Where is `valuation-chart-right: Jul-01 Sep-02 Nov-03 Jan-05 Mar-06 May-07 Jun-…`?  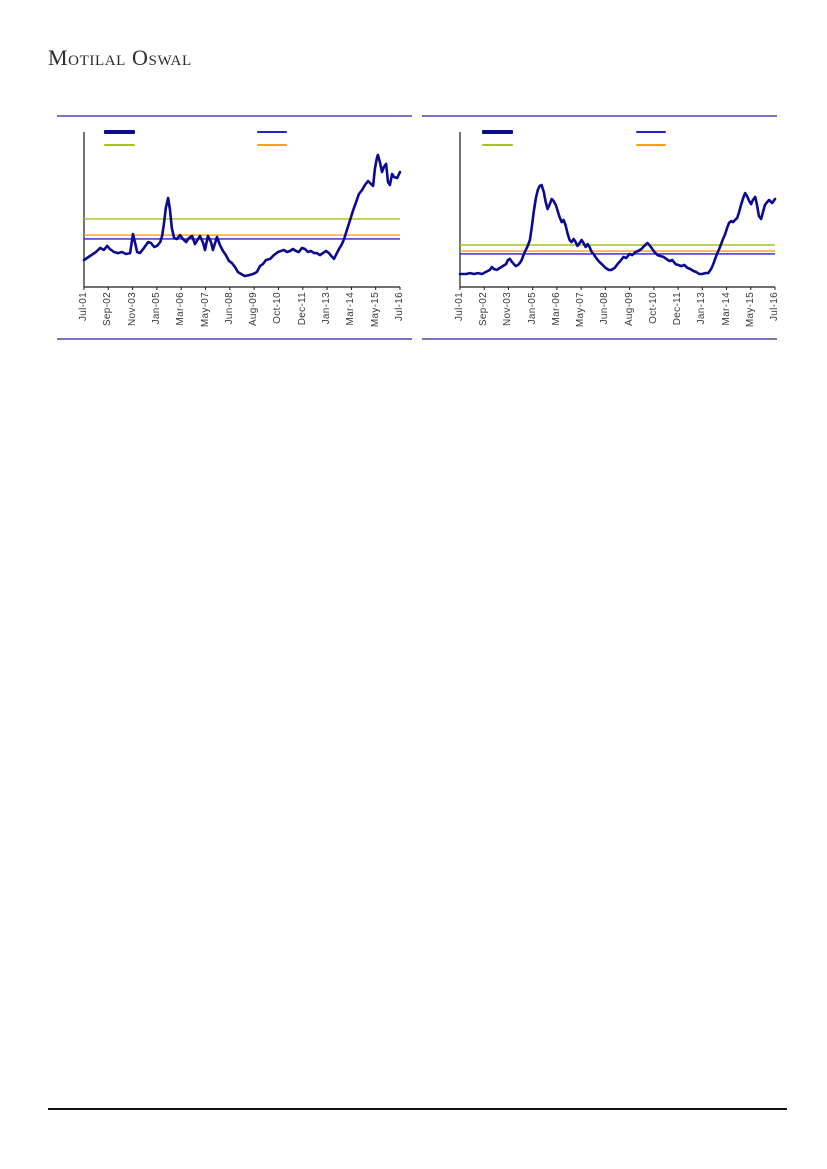 valuation-chart-right: Jul-01 Sep-02 Nov-03 Jan-05 Mar-06 May-07 Jun-… is located at coordinates (601, 227).